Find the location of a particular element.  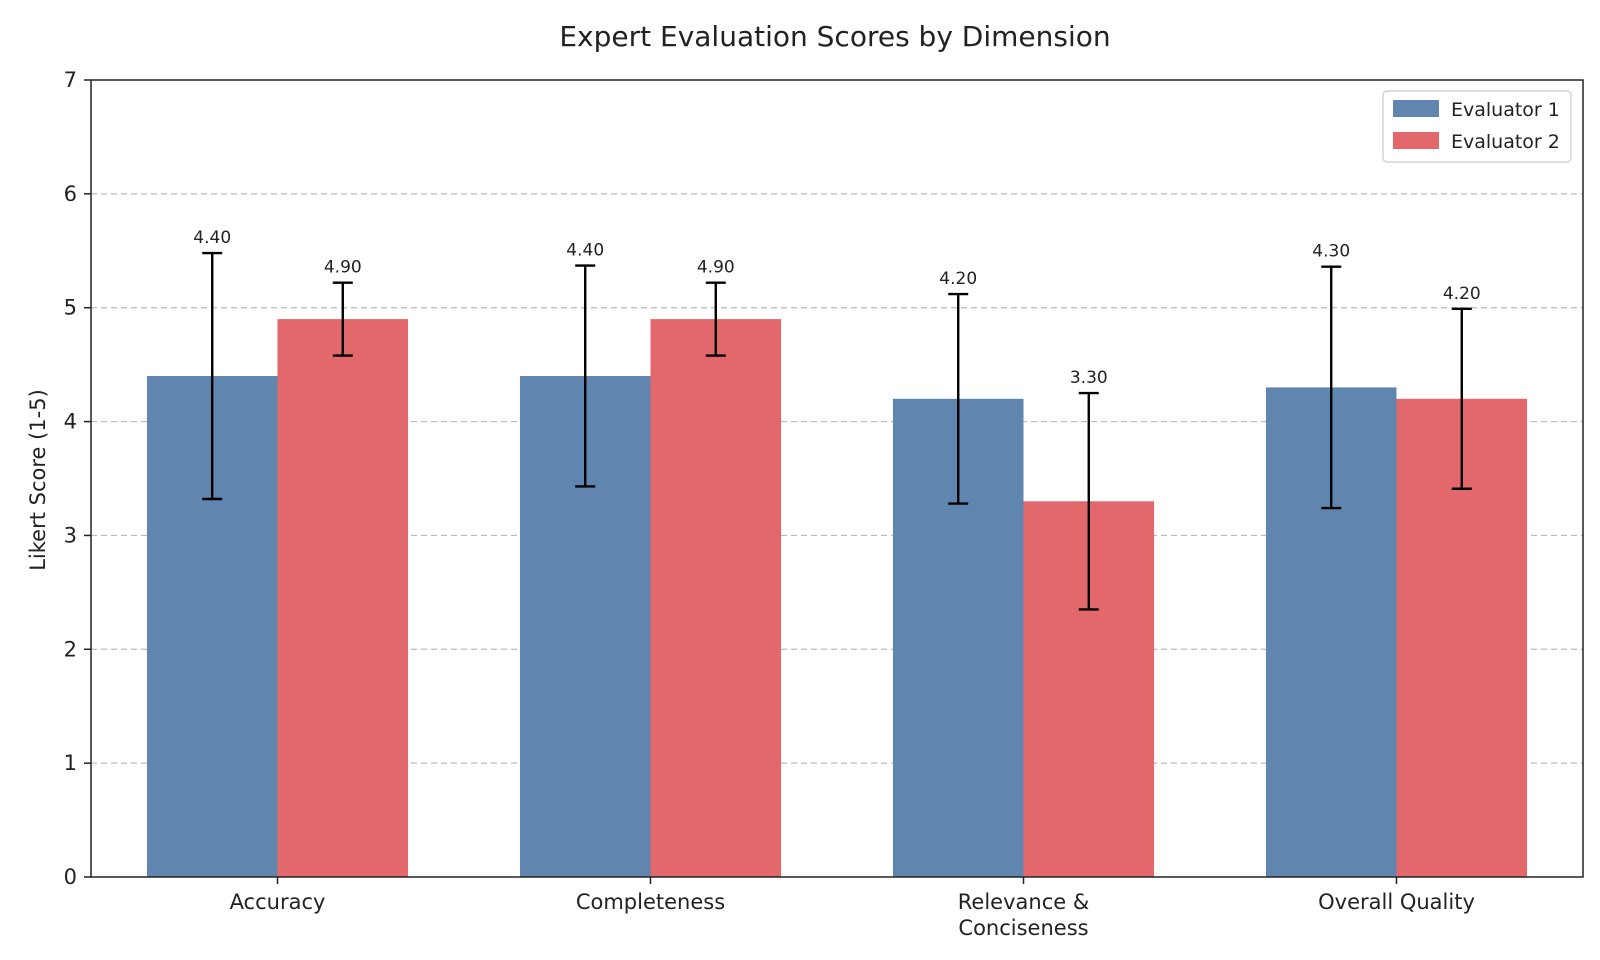

y-tick-label: 5 is located at coordinates (70, 308).